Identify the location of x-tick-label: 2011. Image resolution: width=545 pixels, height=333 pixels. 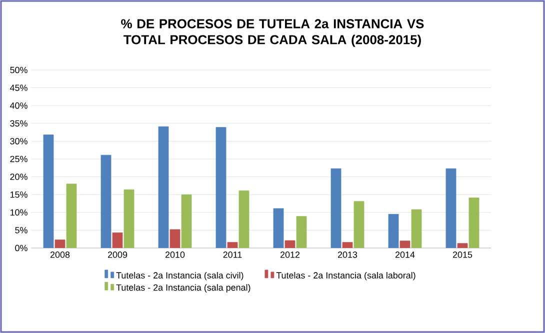
(232, 255).